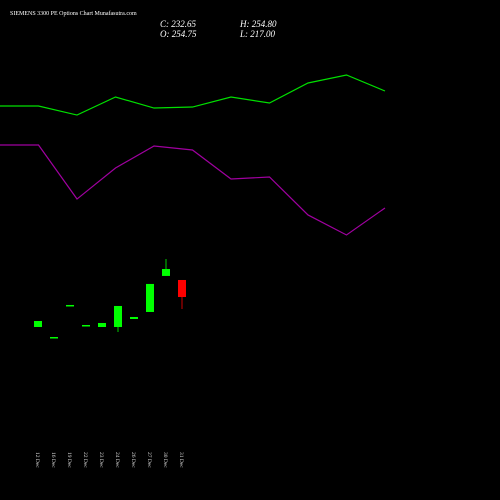  What do you see at coordinates (69, 460) in the screenshot?
I see `date-label: 19 Dec` at bounding box center [69, 460].